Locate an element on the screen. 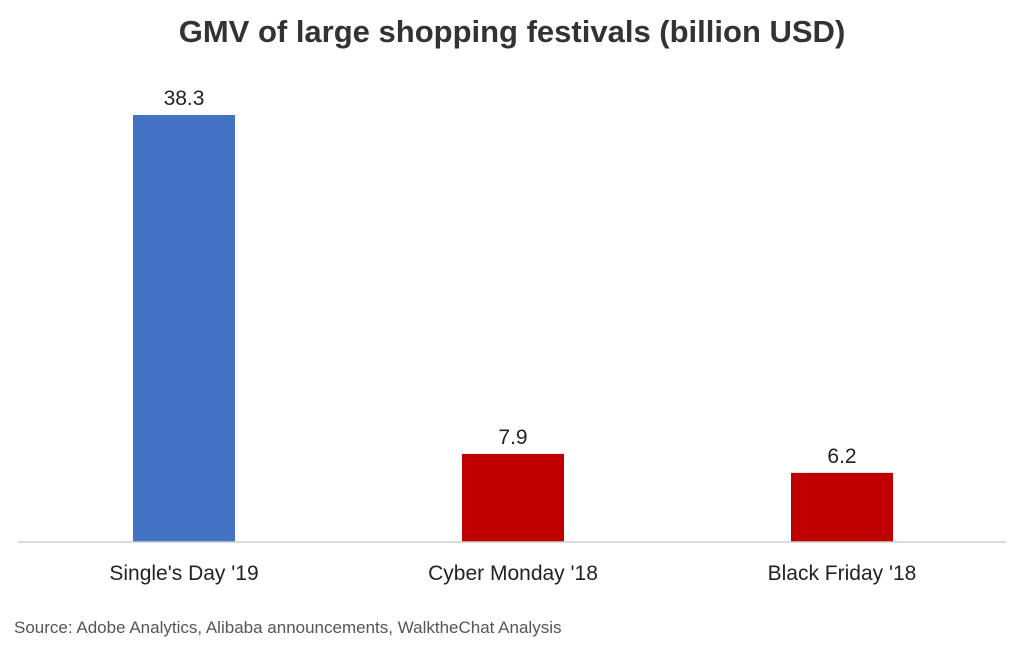 The image size is (1024, 651). x-tick-label-0: Single's Day '19 is located at coordinates (183, 573).